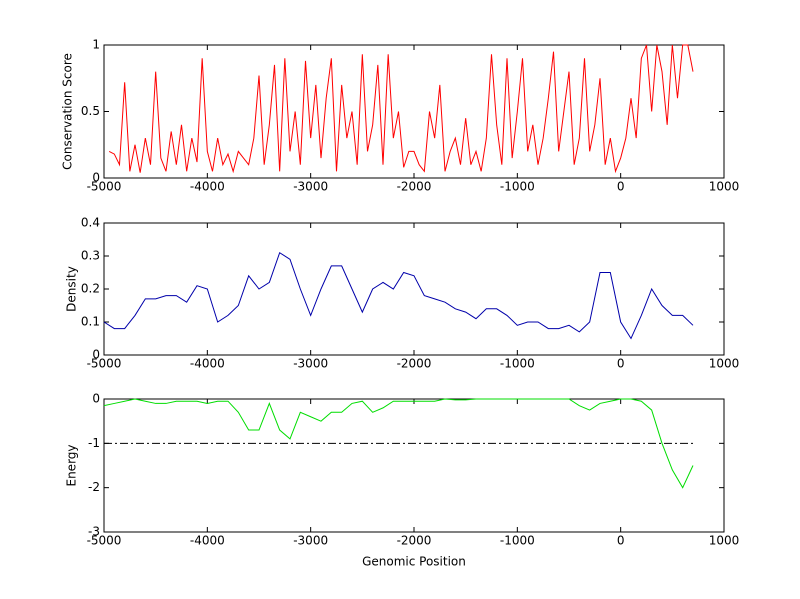 Image resolution: width=800 pixels, height=599 pixels. What do you see at coordinates (90, 289) in the screenshot?
I see `y-tick-label: 0.2` at bounding box center [90, 289].